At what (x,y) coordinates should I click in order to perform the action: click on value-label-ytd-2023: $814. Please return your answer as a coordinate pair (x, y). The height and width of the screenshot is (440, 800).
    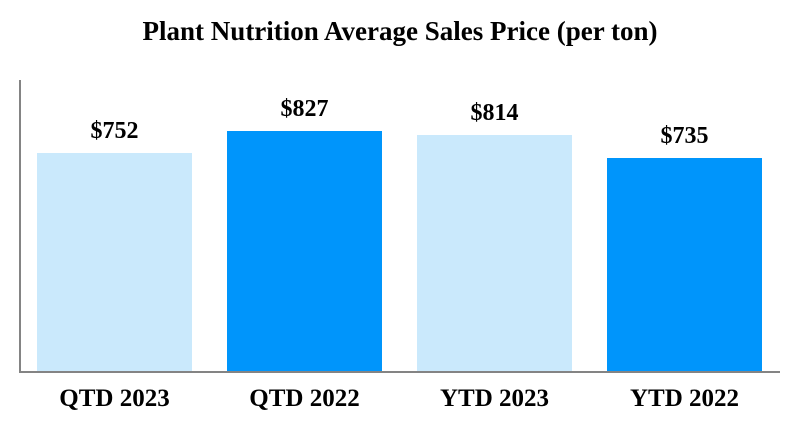
    Looking at the image, I should click on (494, 113).